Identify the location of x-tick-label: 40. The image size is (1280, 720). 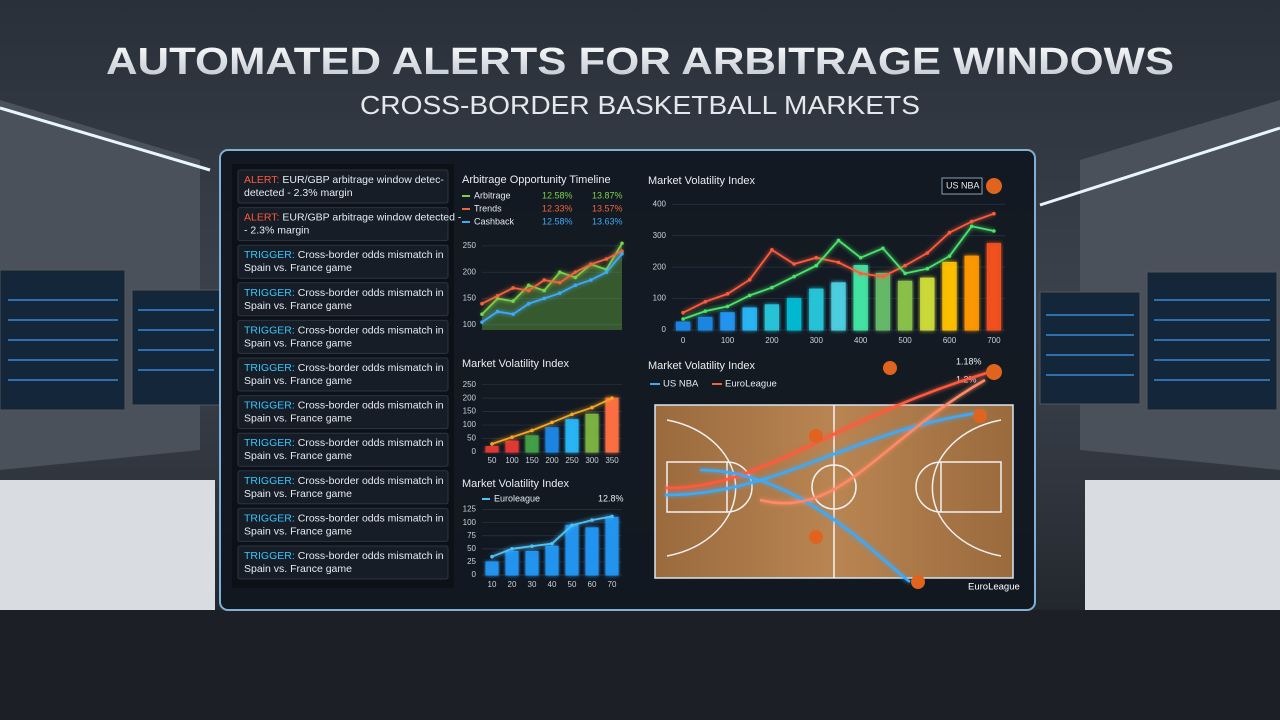
(552, 584).